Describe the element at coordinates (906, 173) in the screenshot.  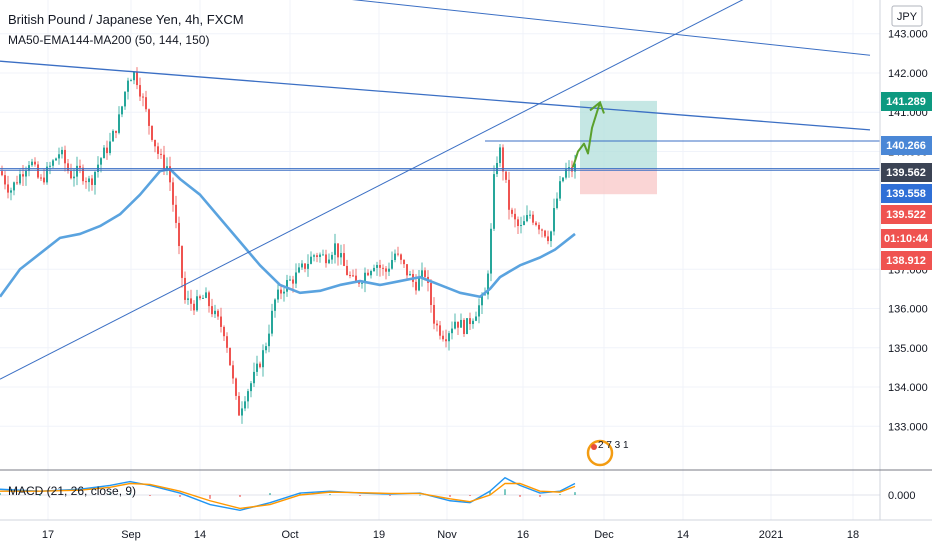
I see `price-badge-label: 139.562` at that location.